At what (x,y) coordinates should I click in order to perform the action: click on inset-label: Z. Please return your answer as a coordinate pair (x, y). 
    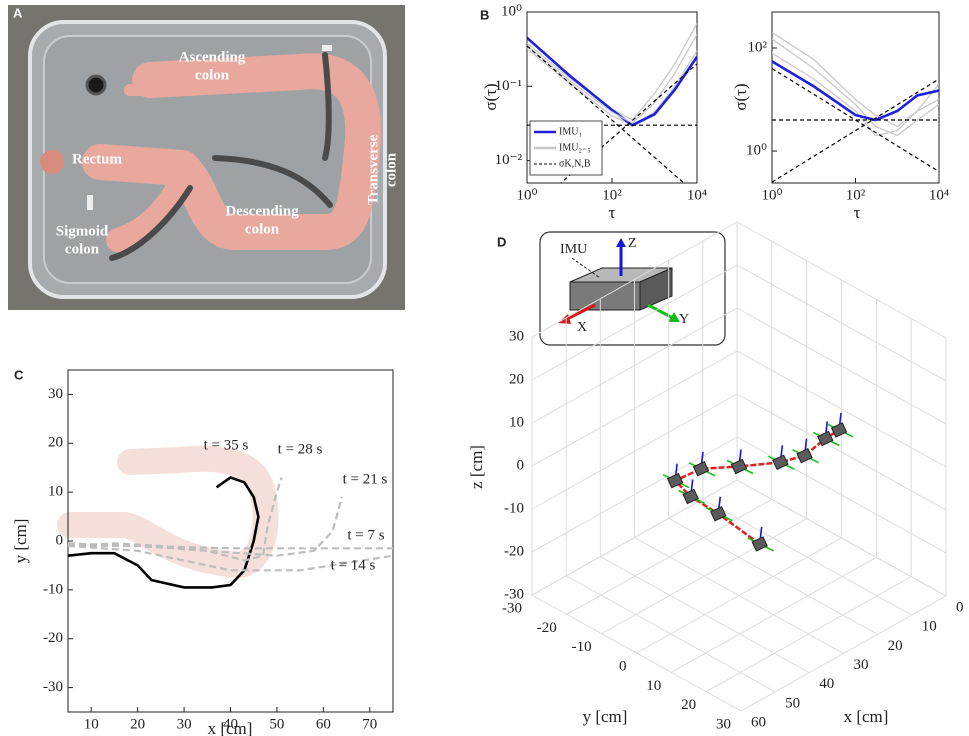
    Looking at the image, I should click on (632, 243).